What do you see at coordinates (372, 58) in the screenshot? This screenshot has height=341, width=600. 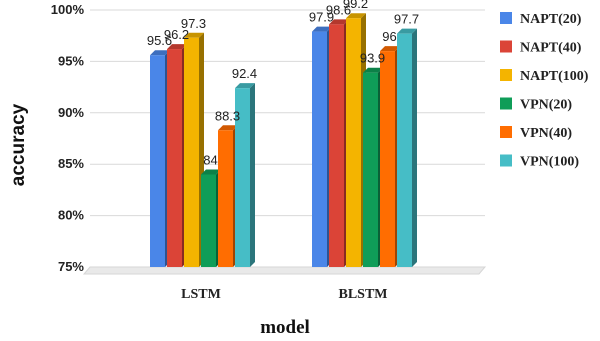 I see `data-label: 93.9` at bounding box center [372, 58].